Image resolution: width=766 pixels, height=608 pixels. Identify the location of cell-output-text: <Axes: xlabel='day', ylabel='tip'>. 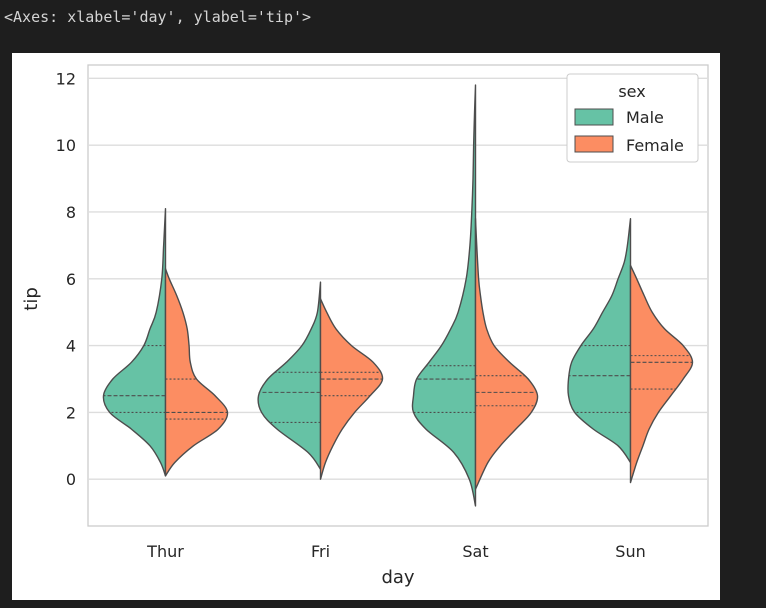
(158, 17).